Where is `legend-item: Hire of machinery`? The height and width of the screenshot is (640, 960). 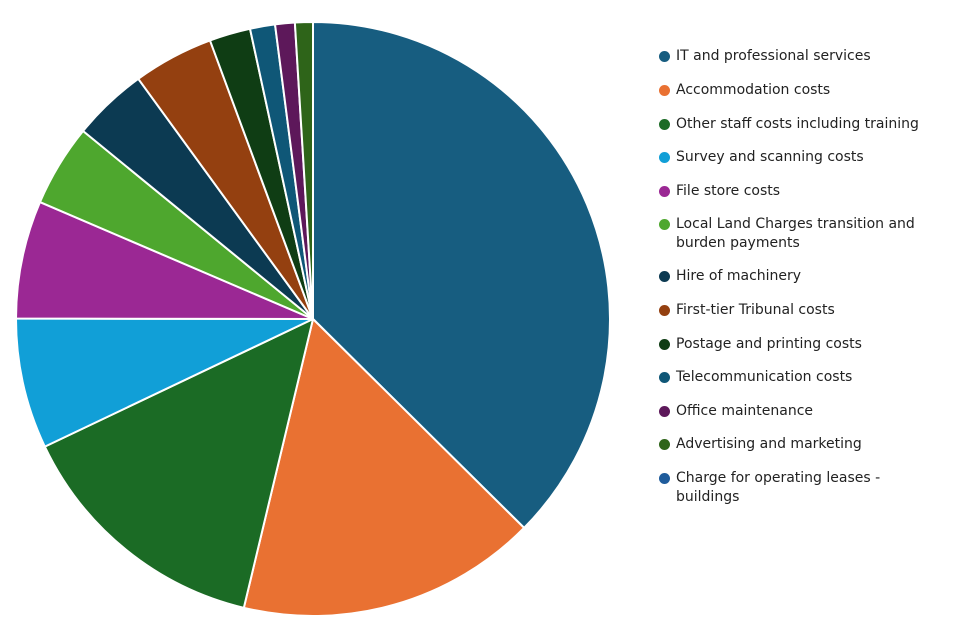 legend-item: Hire of machinery is located at coordinates (797, 276).